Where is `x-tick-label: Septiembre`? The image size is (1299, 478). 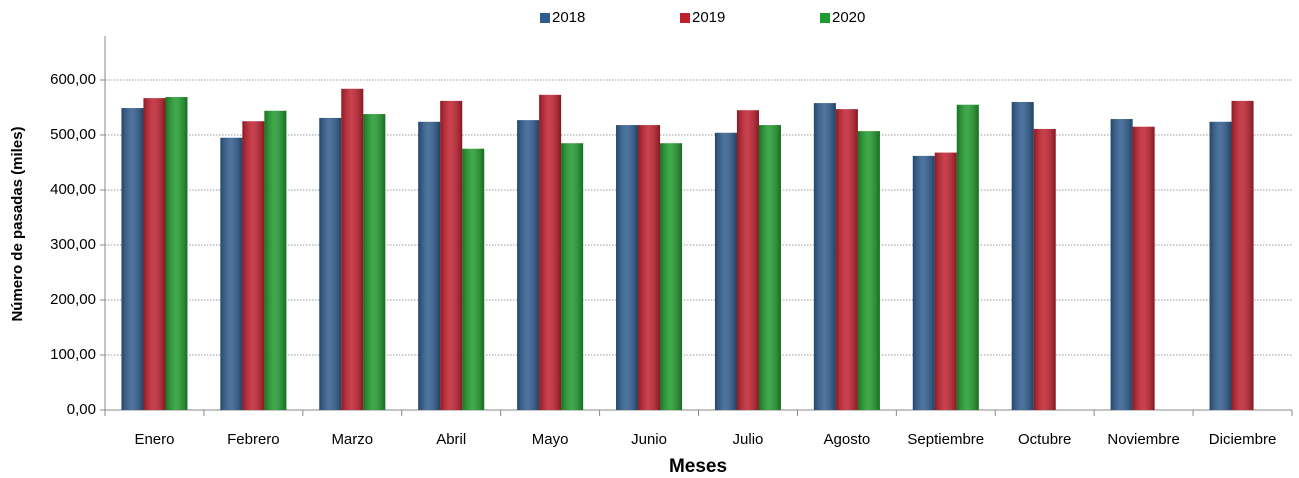
x-tick-label: Septiembre is located at coordinates (945, 439).